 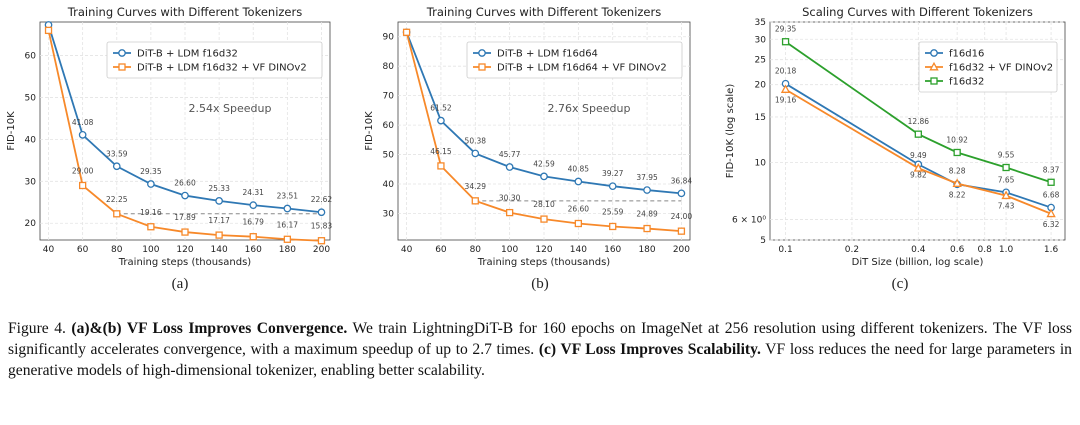 I want to click on series-group: 41.08 33.59 29.35 26.60 25.33 24.31 23.51 22.62, so click(x=188, y=119).